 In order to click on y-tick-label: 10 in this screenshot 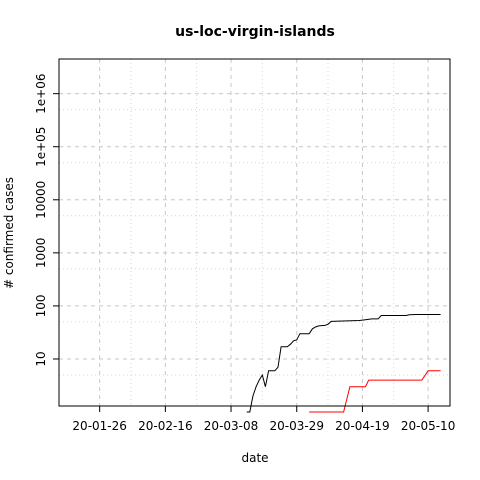, I will do `click(41, 358)`.